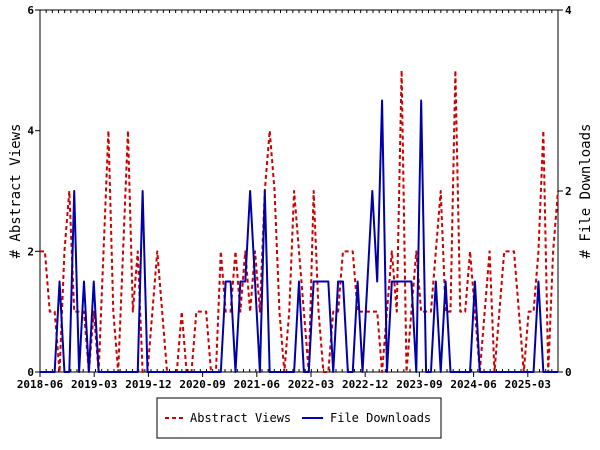  I want to click on right-y-tick-label: 2, so click(568, 191).